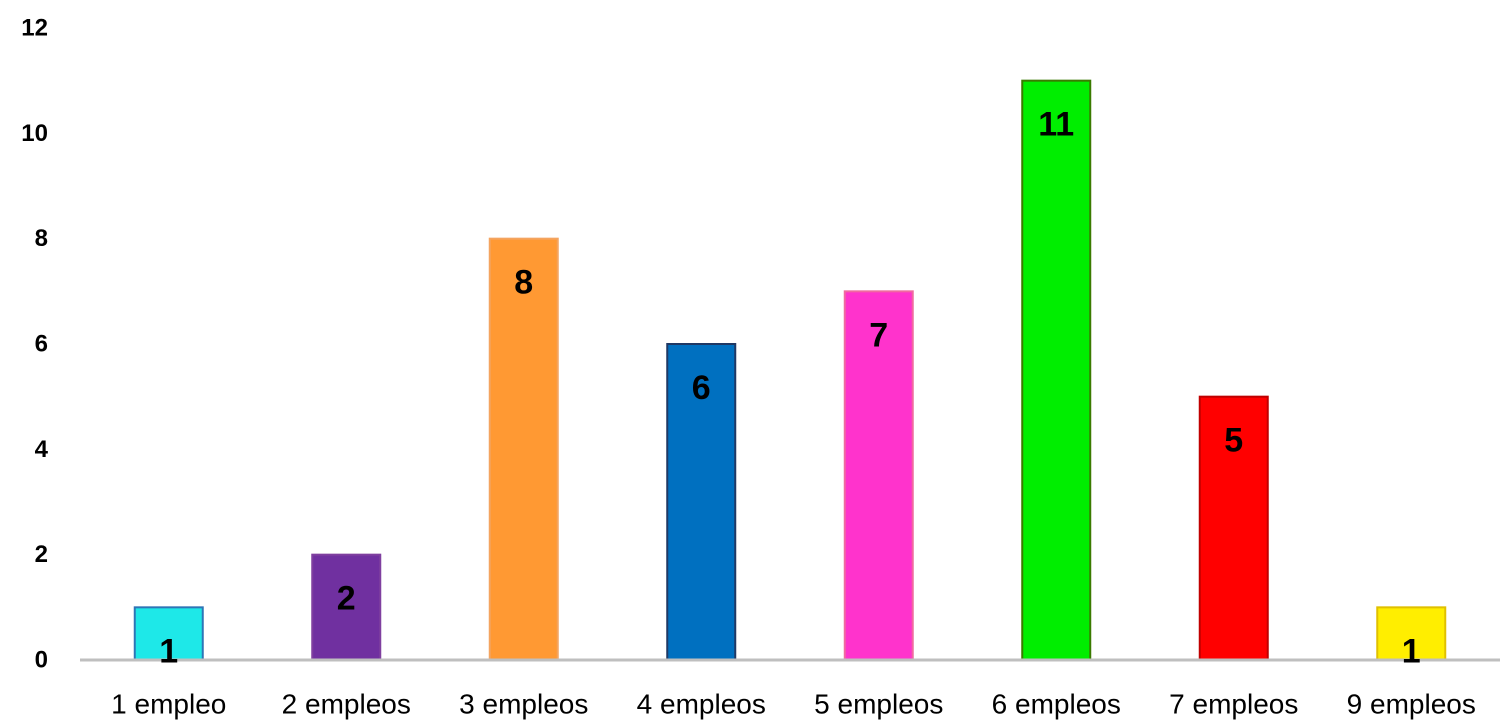 Image resolution: width=1504 pixels, height=728 pixels. Describe the element at coordinates (168, 704) in the screenshot. I see `x-tick-label: 1 empleo` at that location.